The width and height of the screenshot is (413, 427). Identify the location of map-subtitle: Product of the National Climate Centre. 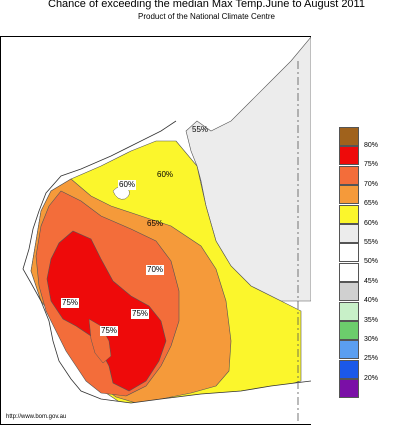
(206, 16).